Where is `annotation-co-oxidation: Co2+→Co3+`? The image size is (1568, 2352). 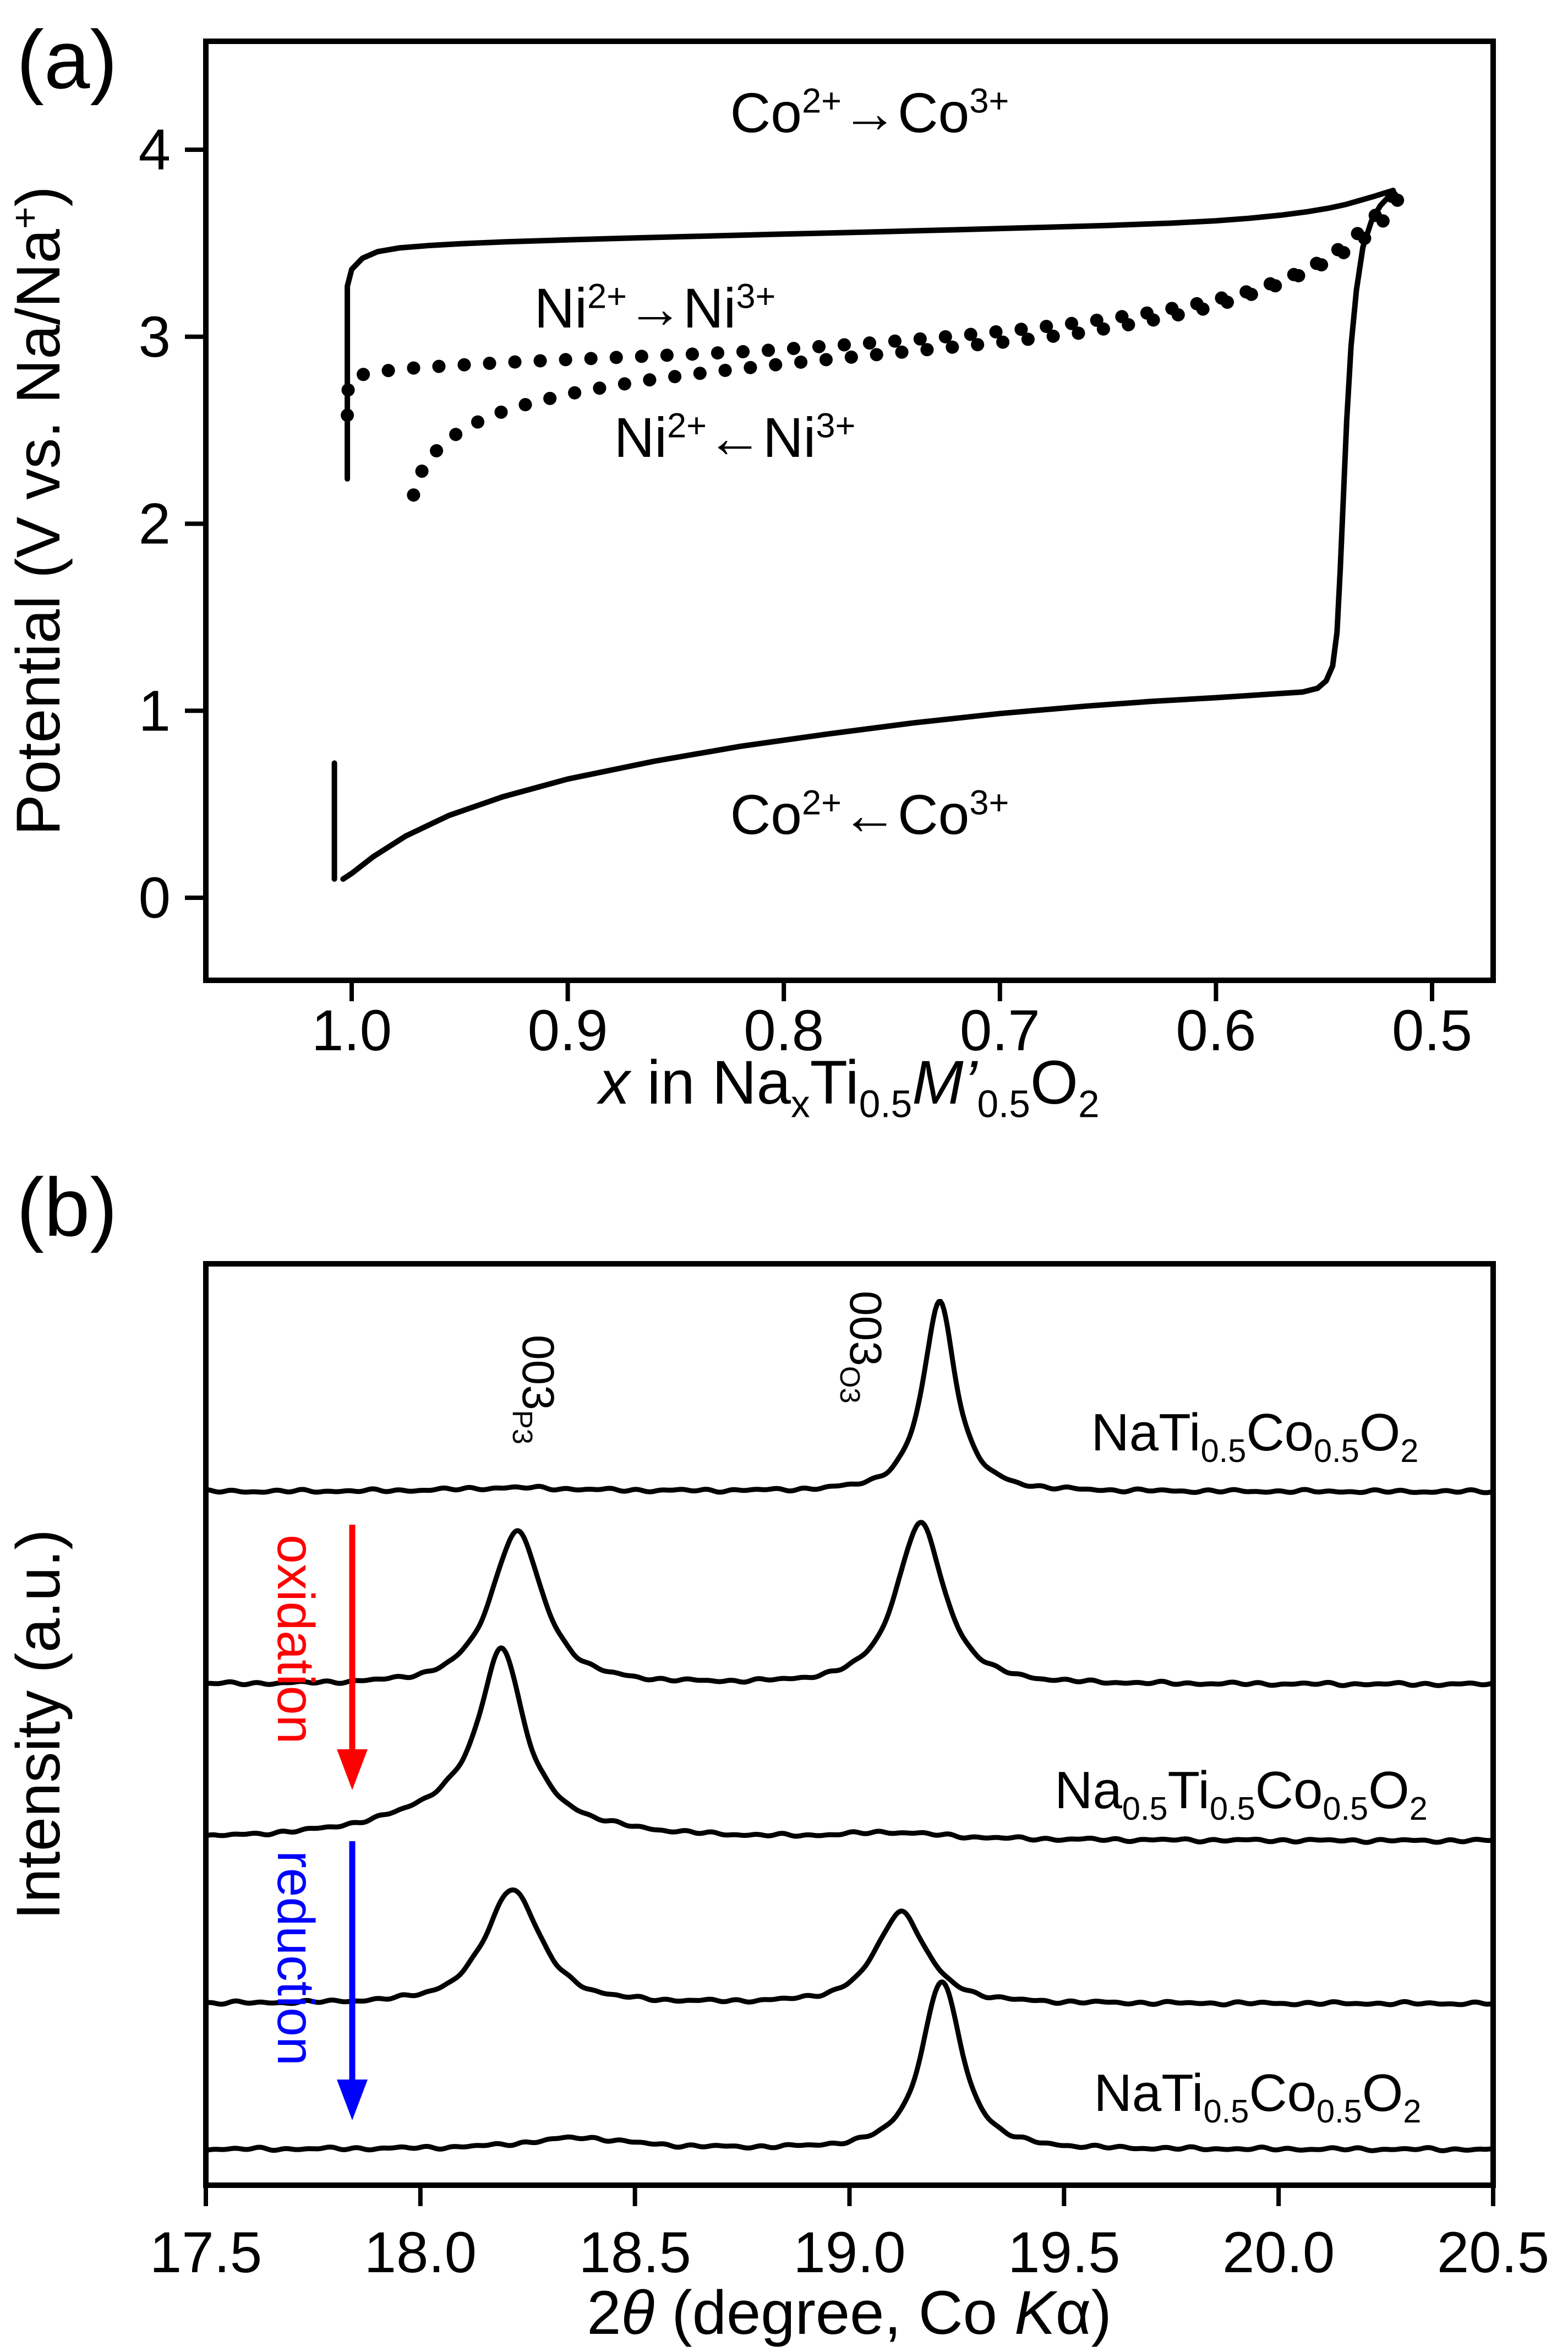 annotation-co-oxidation: Co2+→Co3+ is located at coordinates (870, 112).